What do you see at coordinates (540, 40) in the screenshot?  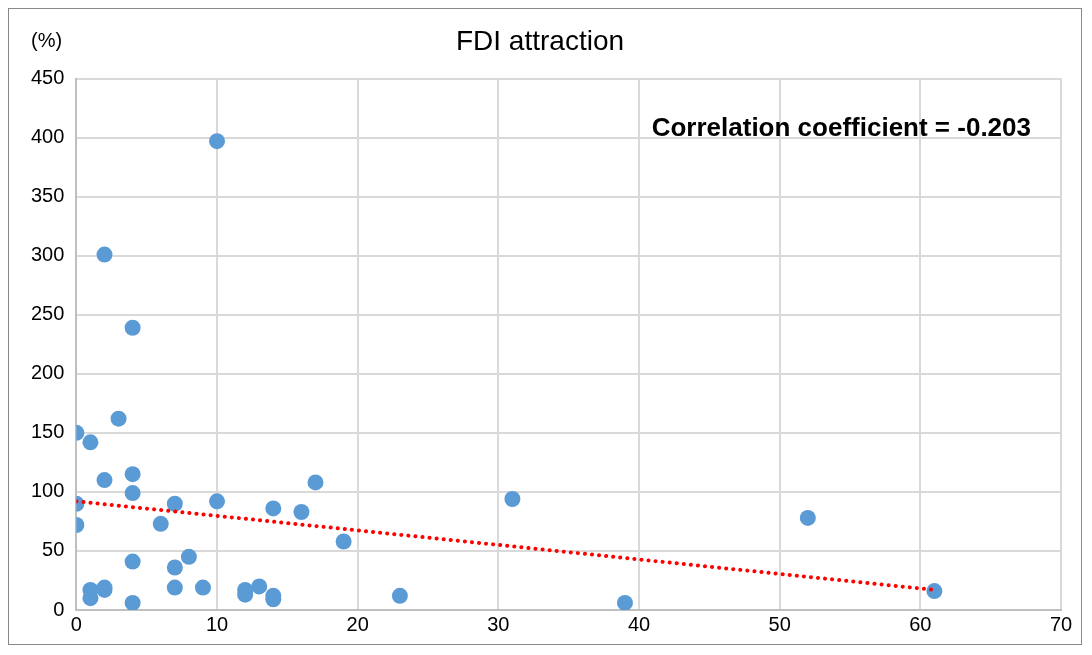 I see `chart-title: FDI attraction` at bounding box center [540, 40].